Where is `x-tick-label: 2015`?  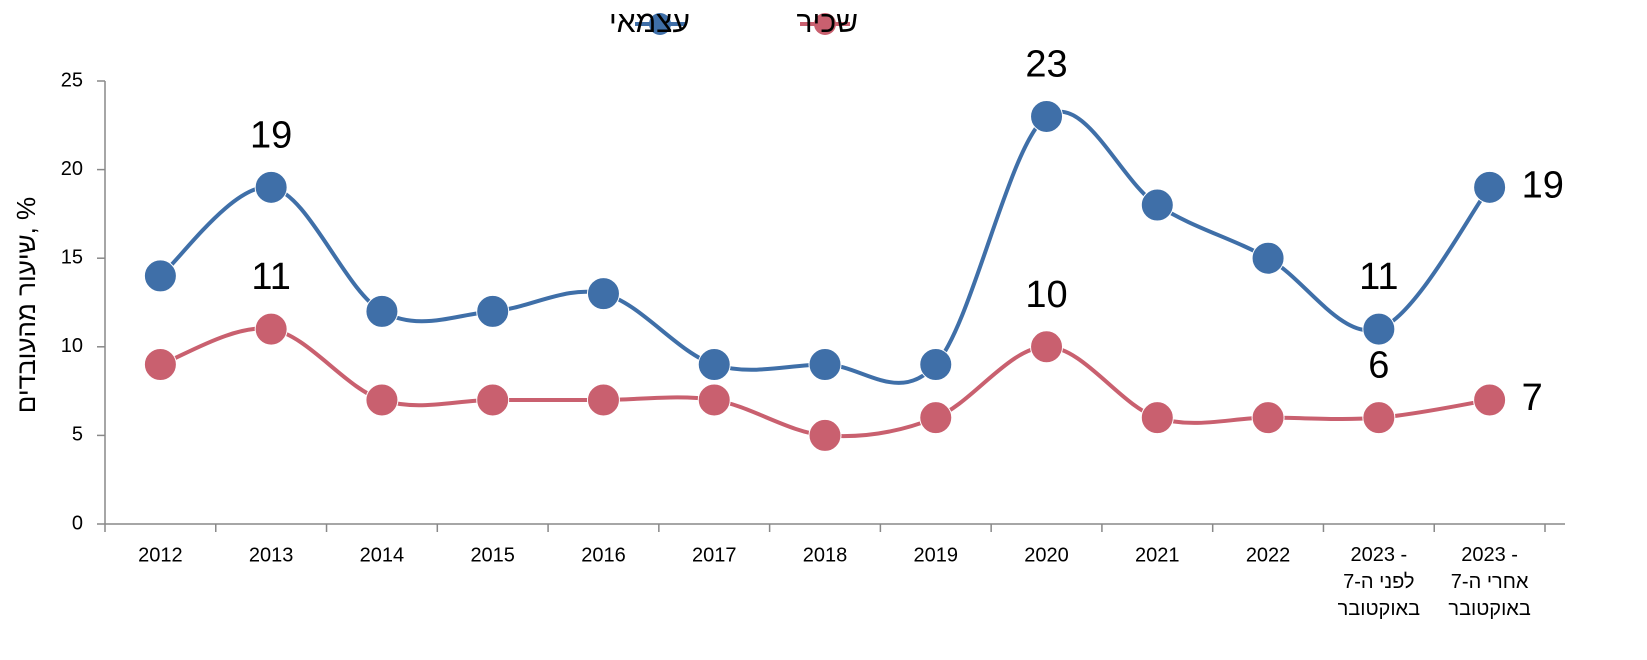
x-tick-label: 2015 is located at coordinates (492, 555).